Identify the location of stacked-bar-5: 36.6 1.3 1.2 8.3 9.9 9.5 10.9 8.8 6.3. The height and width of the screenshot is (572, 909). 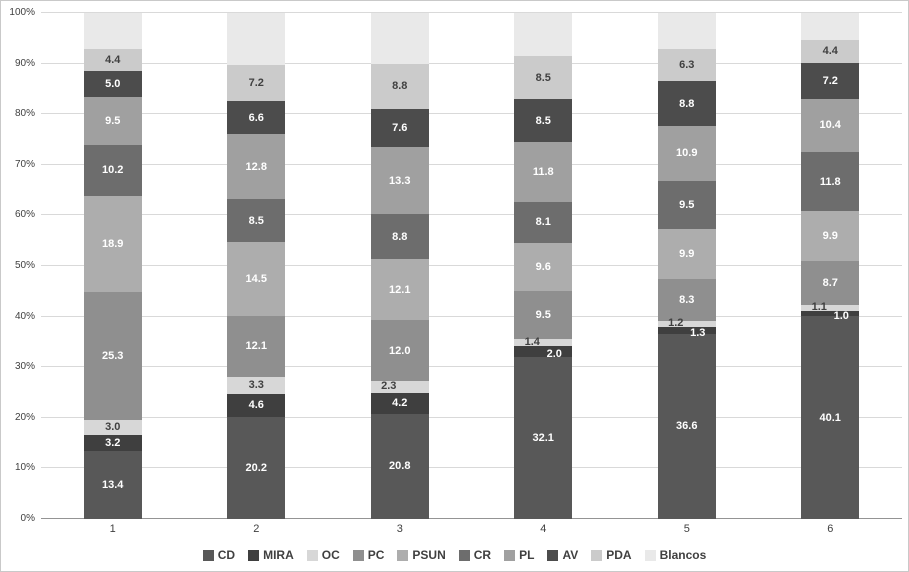
(686, 266).